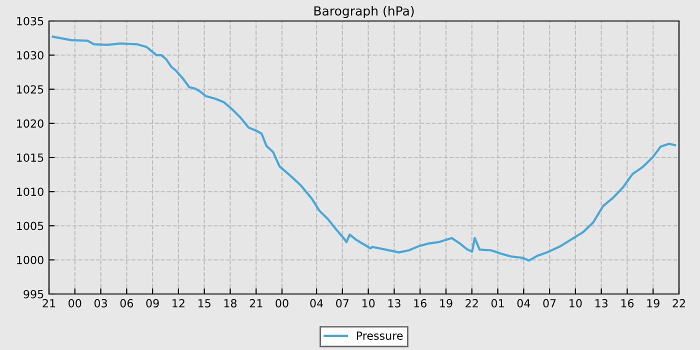  What do you see at coordinates (30, 21) in the screenshot?
I see `y-tick-label: 1035` at bounding box center [30, 21].